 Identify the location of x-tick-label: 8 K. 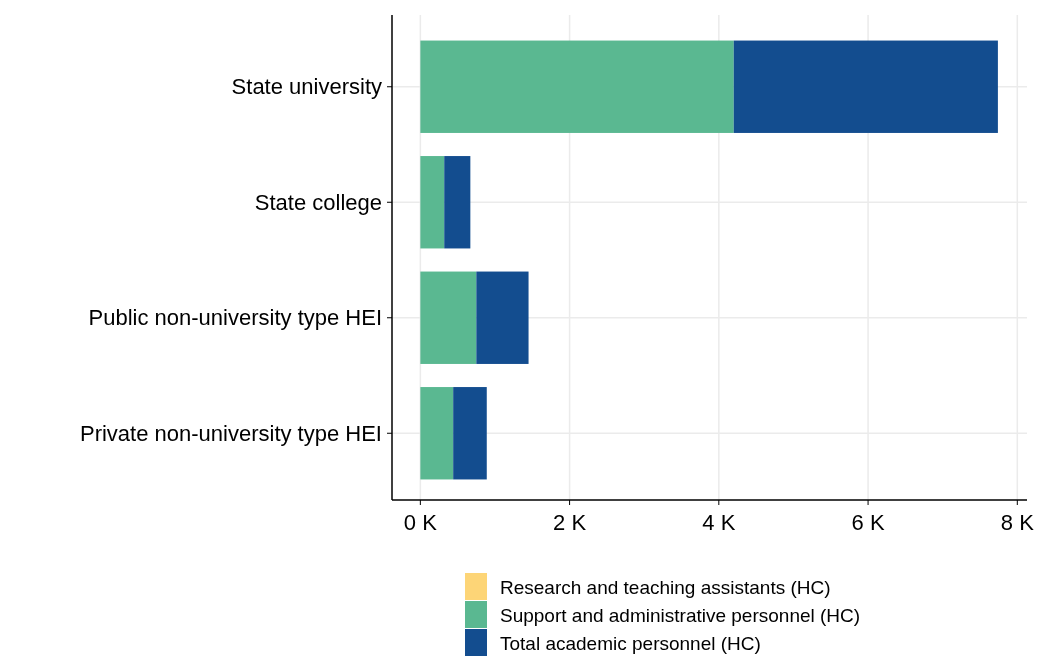
(1017, 522).